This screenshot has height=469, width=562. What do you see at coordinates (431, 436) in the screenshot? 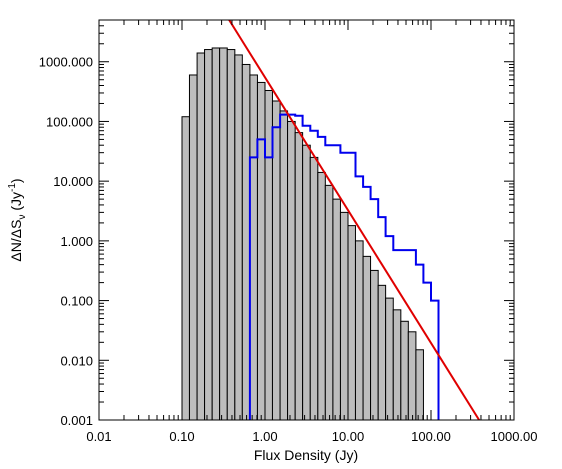
I see `x-tick-label: 100.00` at bounding box center [431, 436].